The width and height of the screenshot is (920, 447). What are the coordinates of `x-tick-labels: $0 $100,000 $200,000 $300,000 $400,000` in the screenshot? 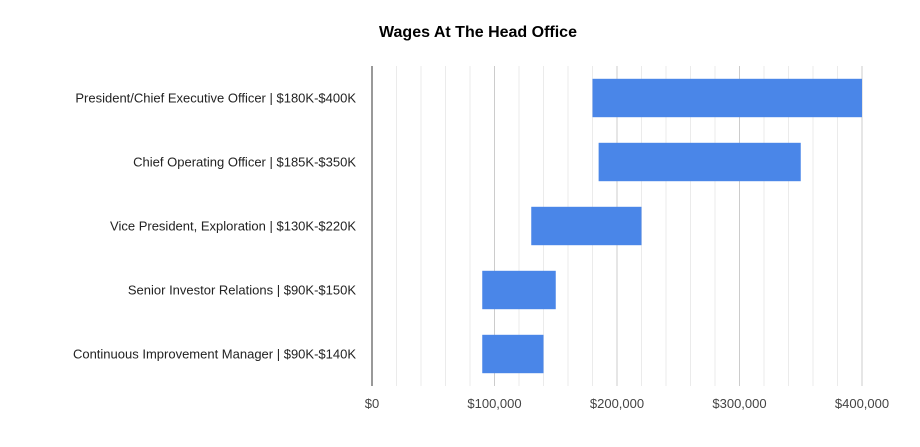 It's located at (627, 403).